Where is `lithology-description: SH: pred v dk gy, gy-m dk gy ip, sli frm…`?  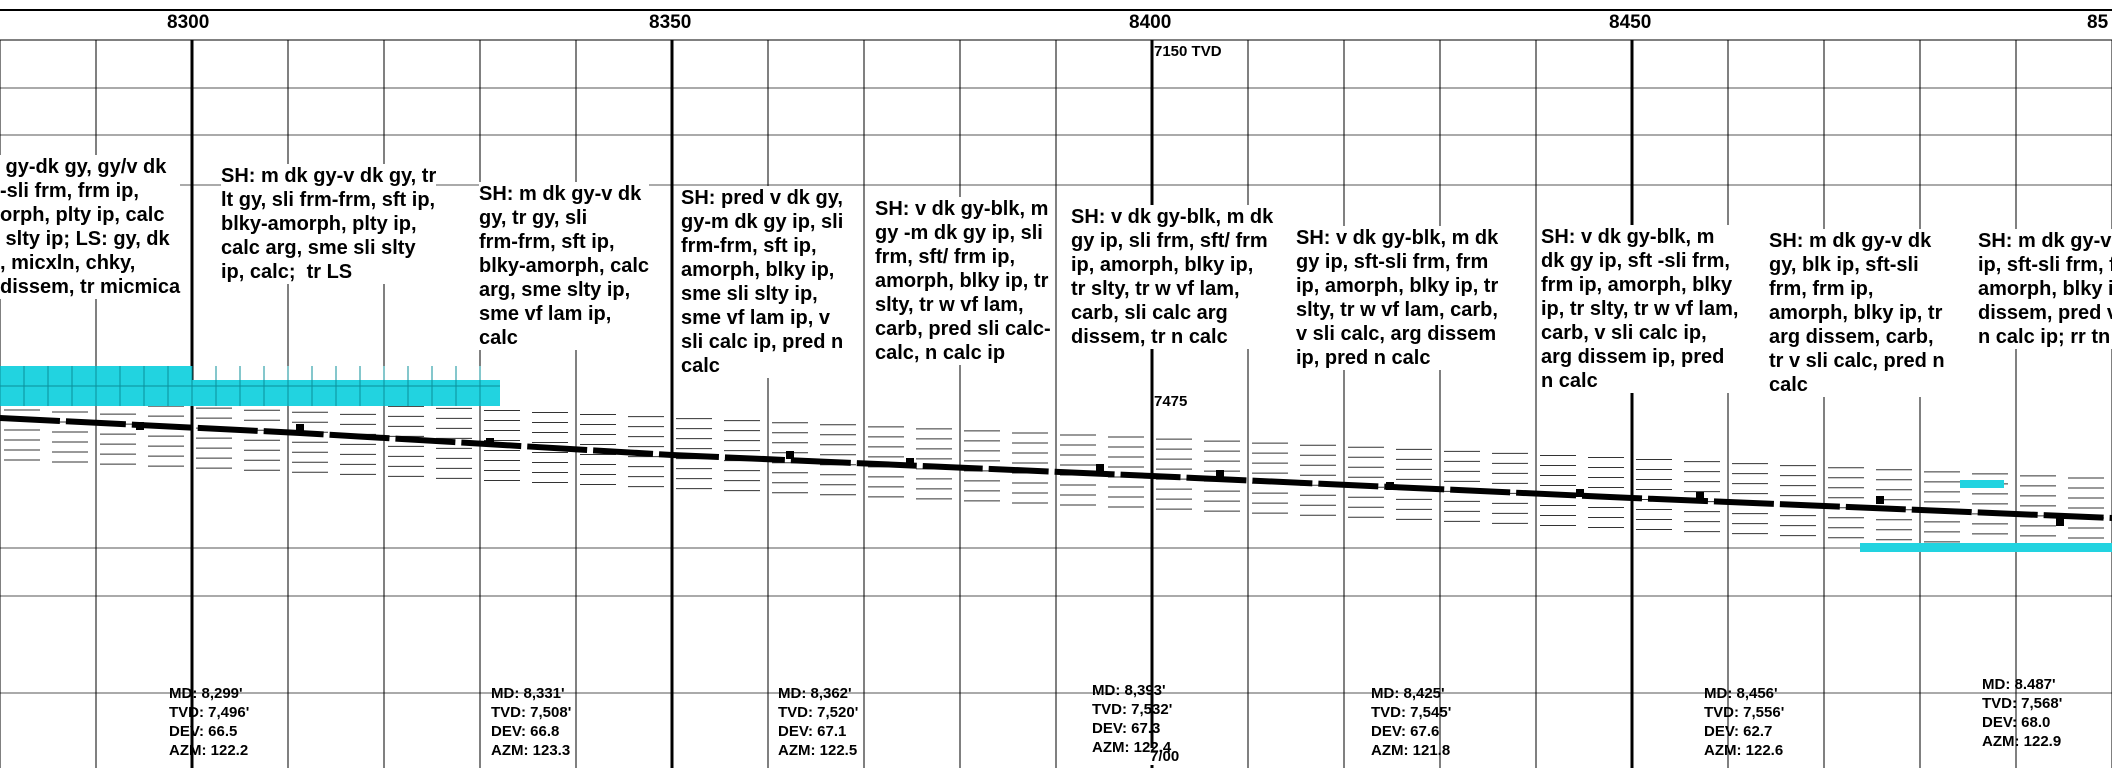
lithology-description: SH: pred v dk gy, gy-m dk gy ip, sli frm… is located at coordinates (762, 282).